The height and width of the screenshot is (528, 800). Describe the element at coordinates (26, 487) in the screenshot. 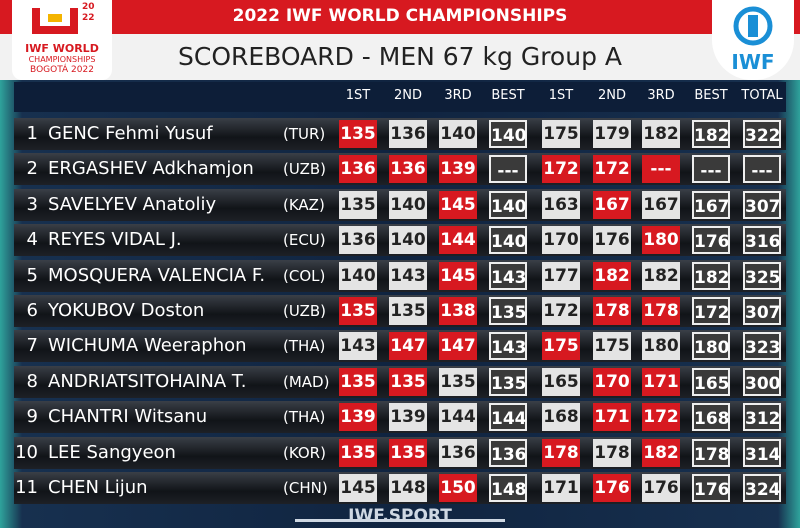

I see `rank: 11` at that location.